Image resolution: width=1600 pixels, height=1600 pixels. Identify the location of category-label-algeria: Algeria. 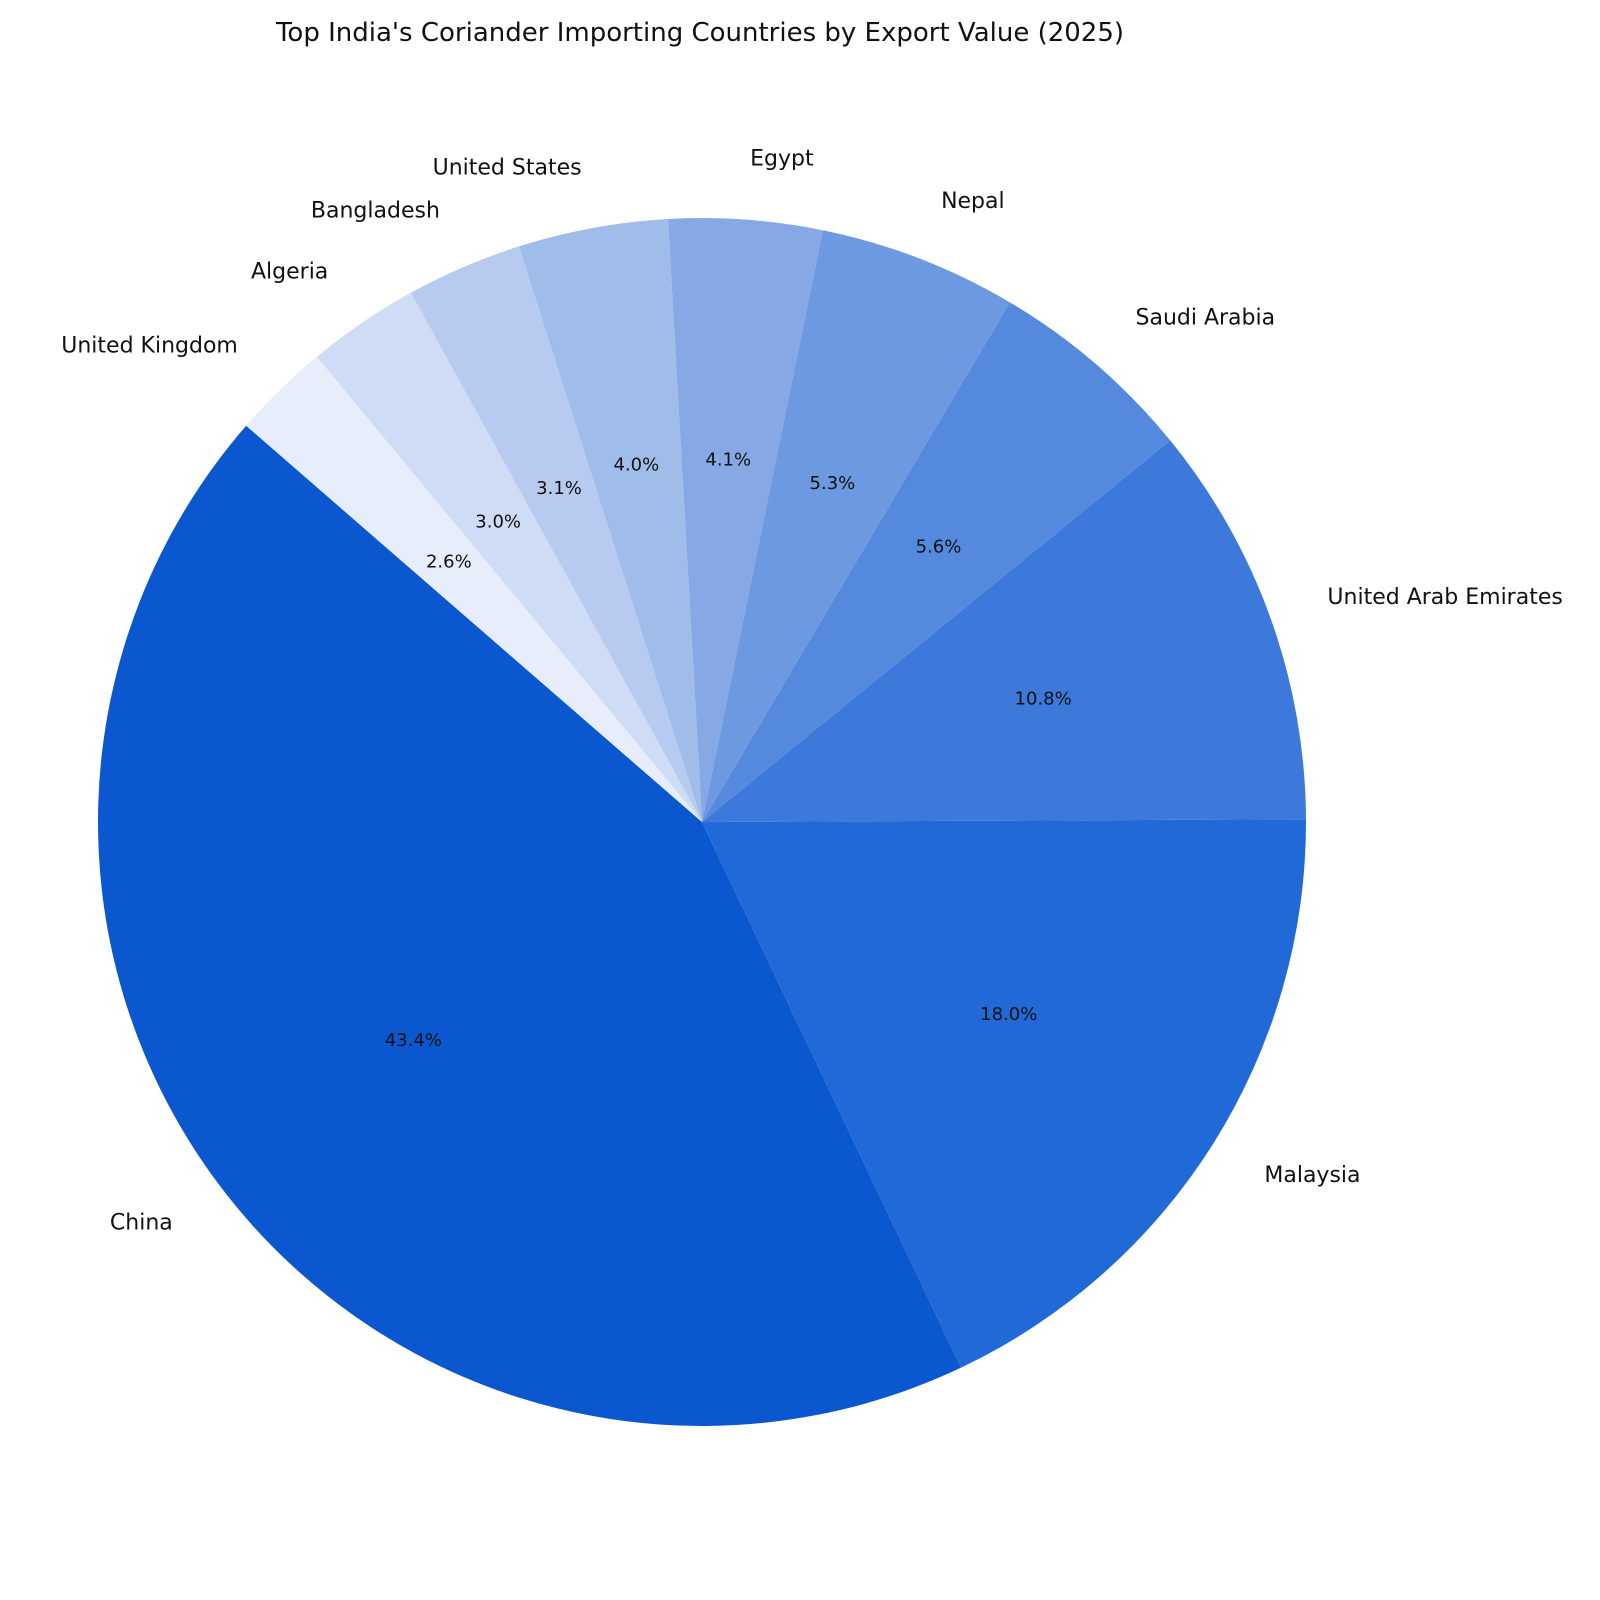
(289, 272).